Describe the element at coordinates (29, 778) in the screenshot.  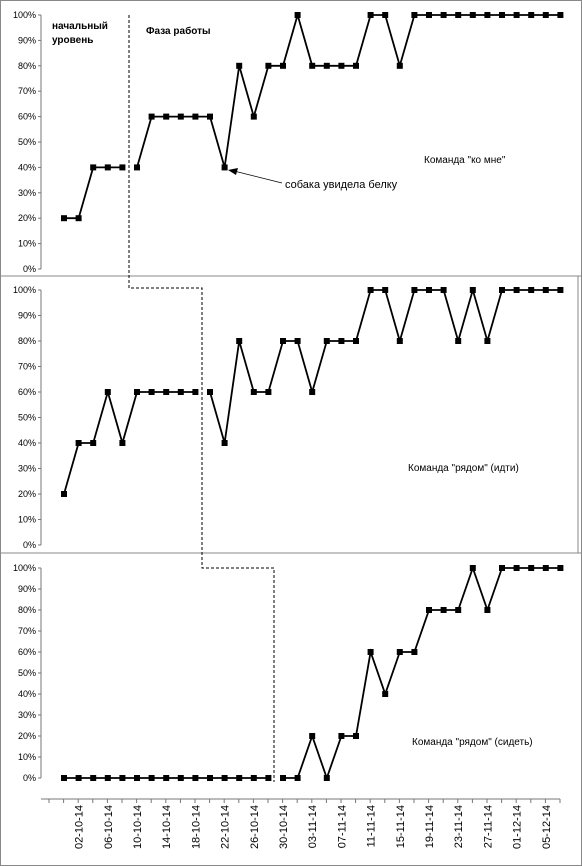
I see `y-tick-label: 0%` at that location.